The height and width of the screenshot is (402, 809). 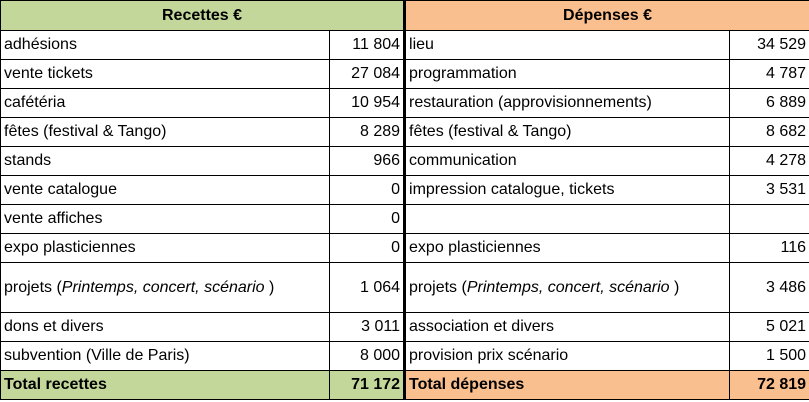 I want to click on depense-label: provision prix scénario, so click(x=567, y=356).